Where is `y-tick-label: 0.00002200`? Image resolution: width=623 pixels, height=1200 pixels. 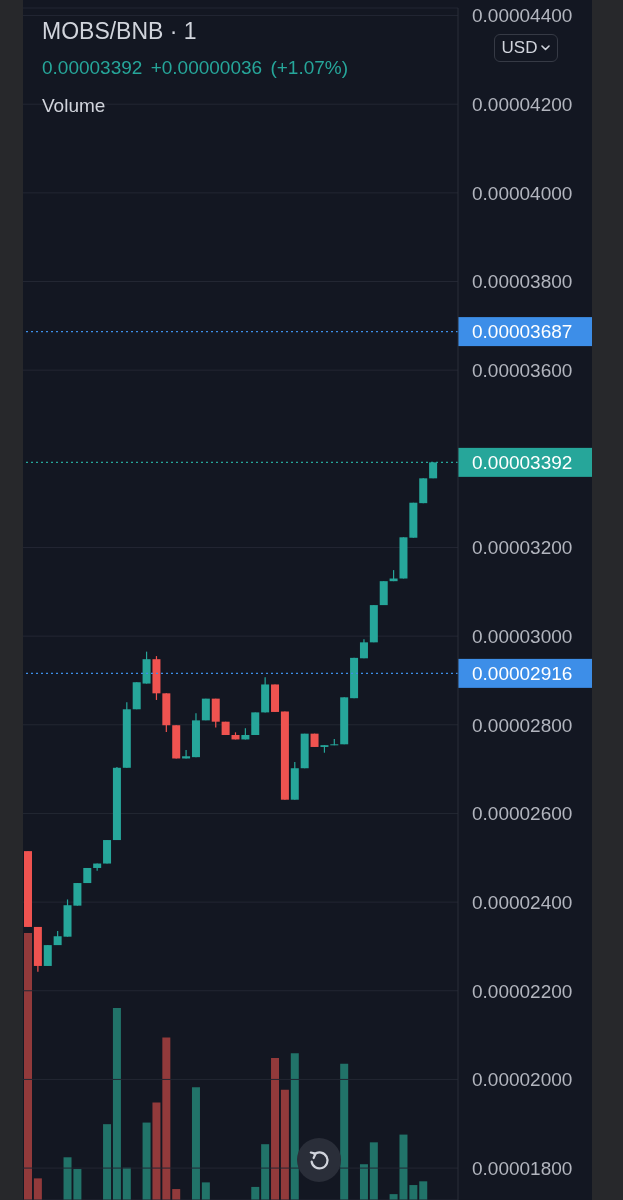
y-tick-label: 0.00002200 is located at coordinates (522, 991).